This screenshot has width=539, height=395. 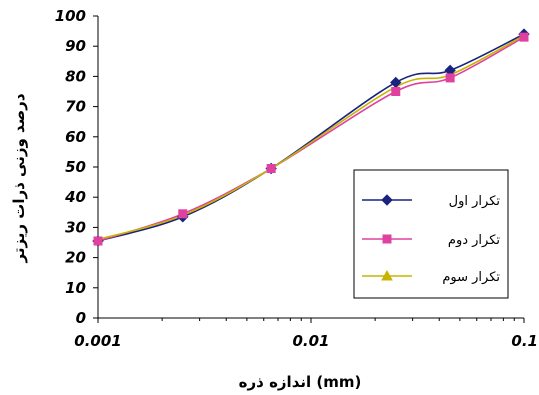 I want to click on x-tick-label: 0.001, so click(x=97, y=341).